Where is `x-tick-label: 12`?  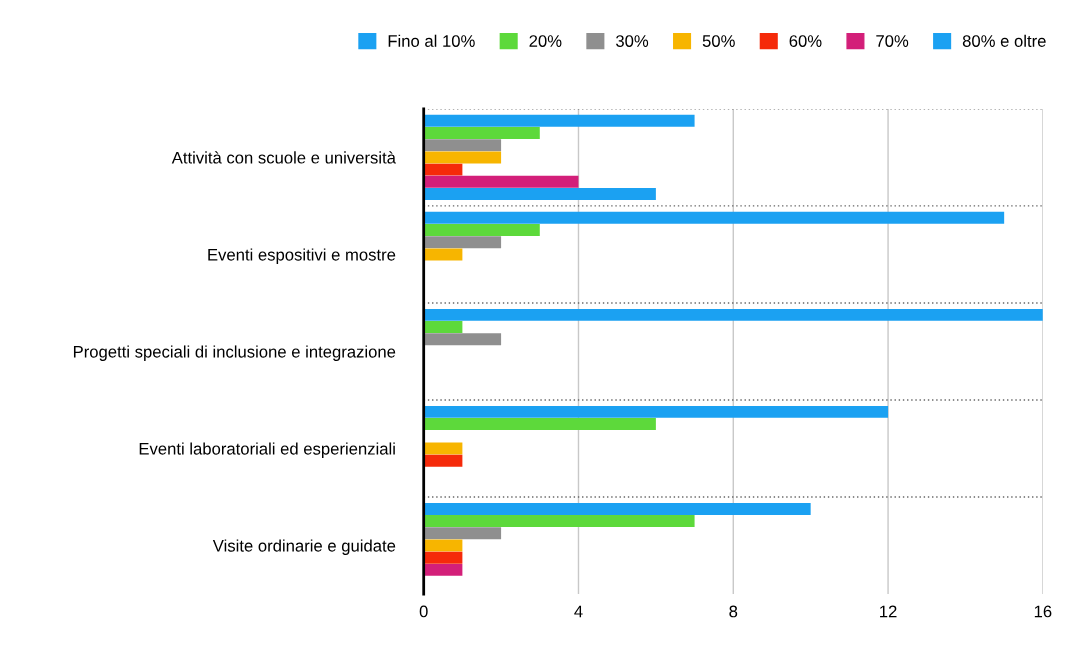 x-tick-label: 12 is located at coordinates (888, 611).